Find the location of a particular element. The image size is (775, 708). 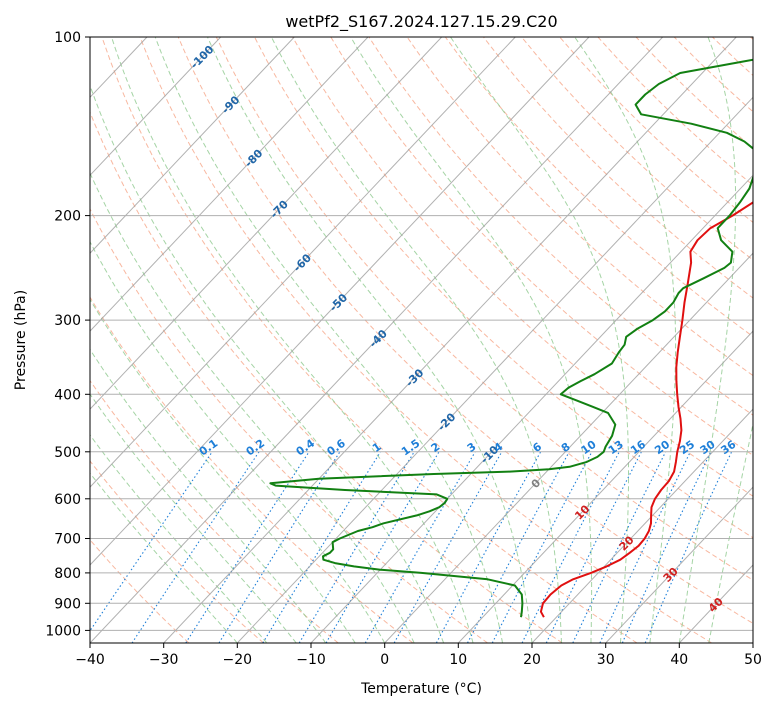

y-tick-label: 300 is located at coordinates (67, 321).